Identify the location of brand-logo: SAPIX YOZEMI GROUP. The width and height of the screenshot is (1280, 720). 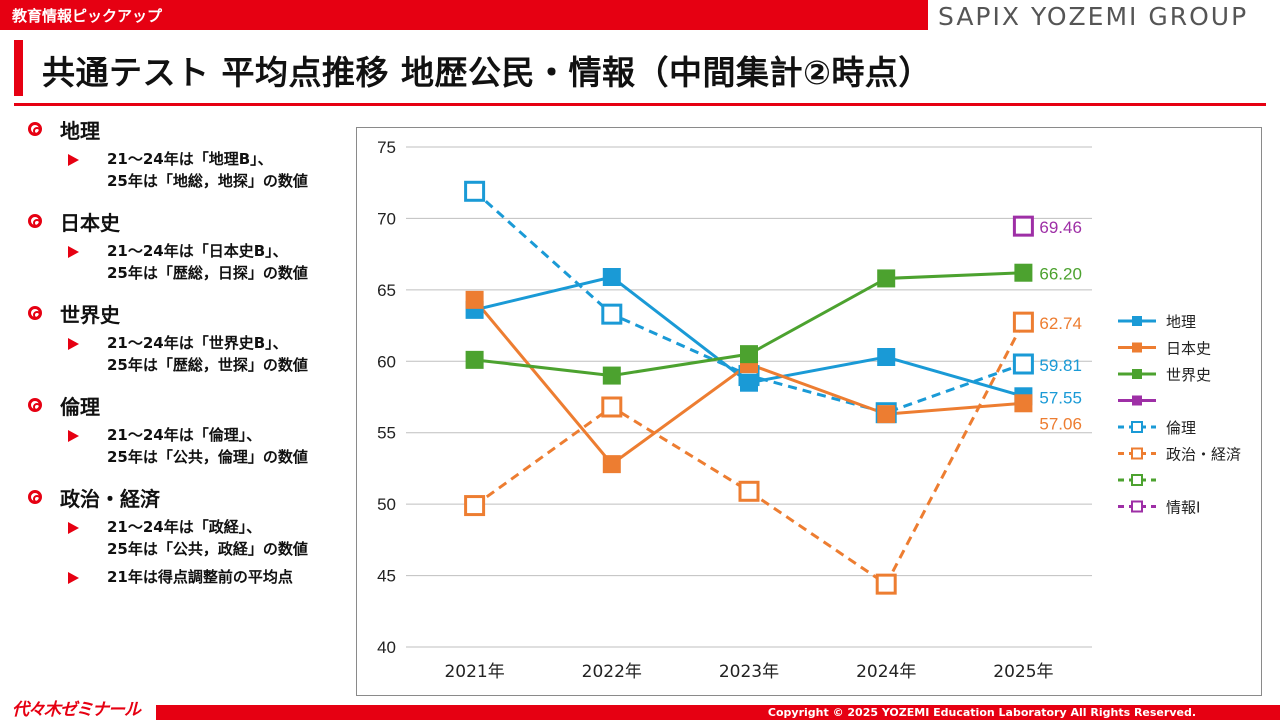
(1093, 16).